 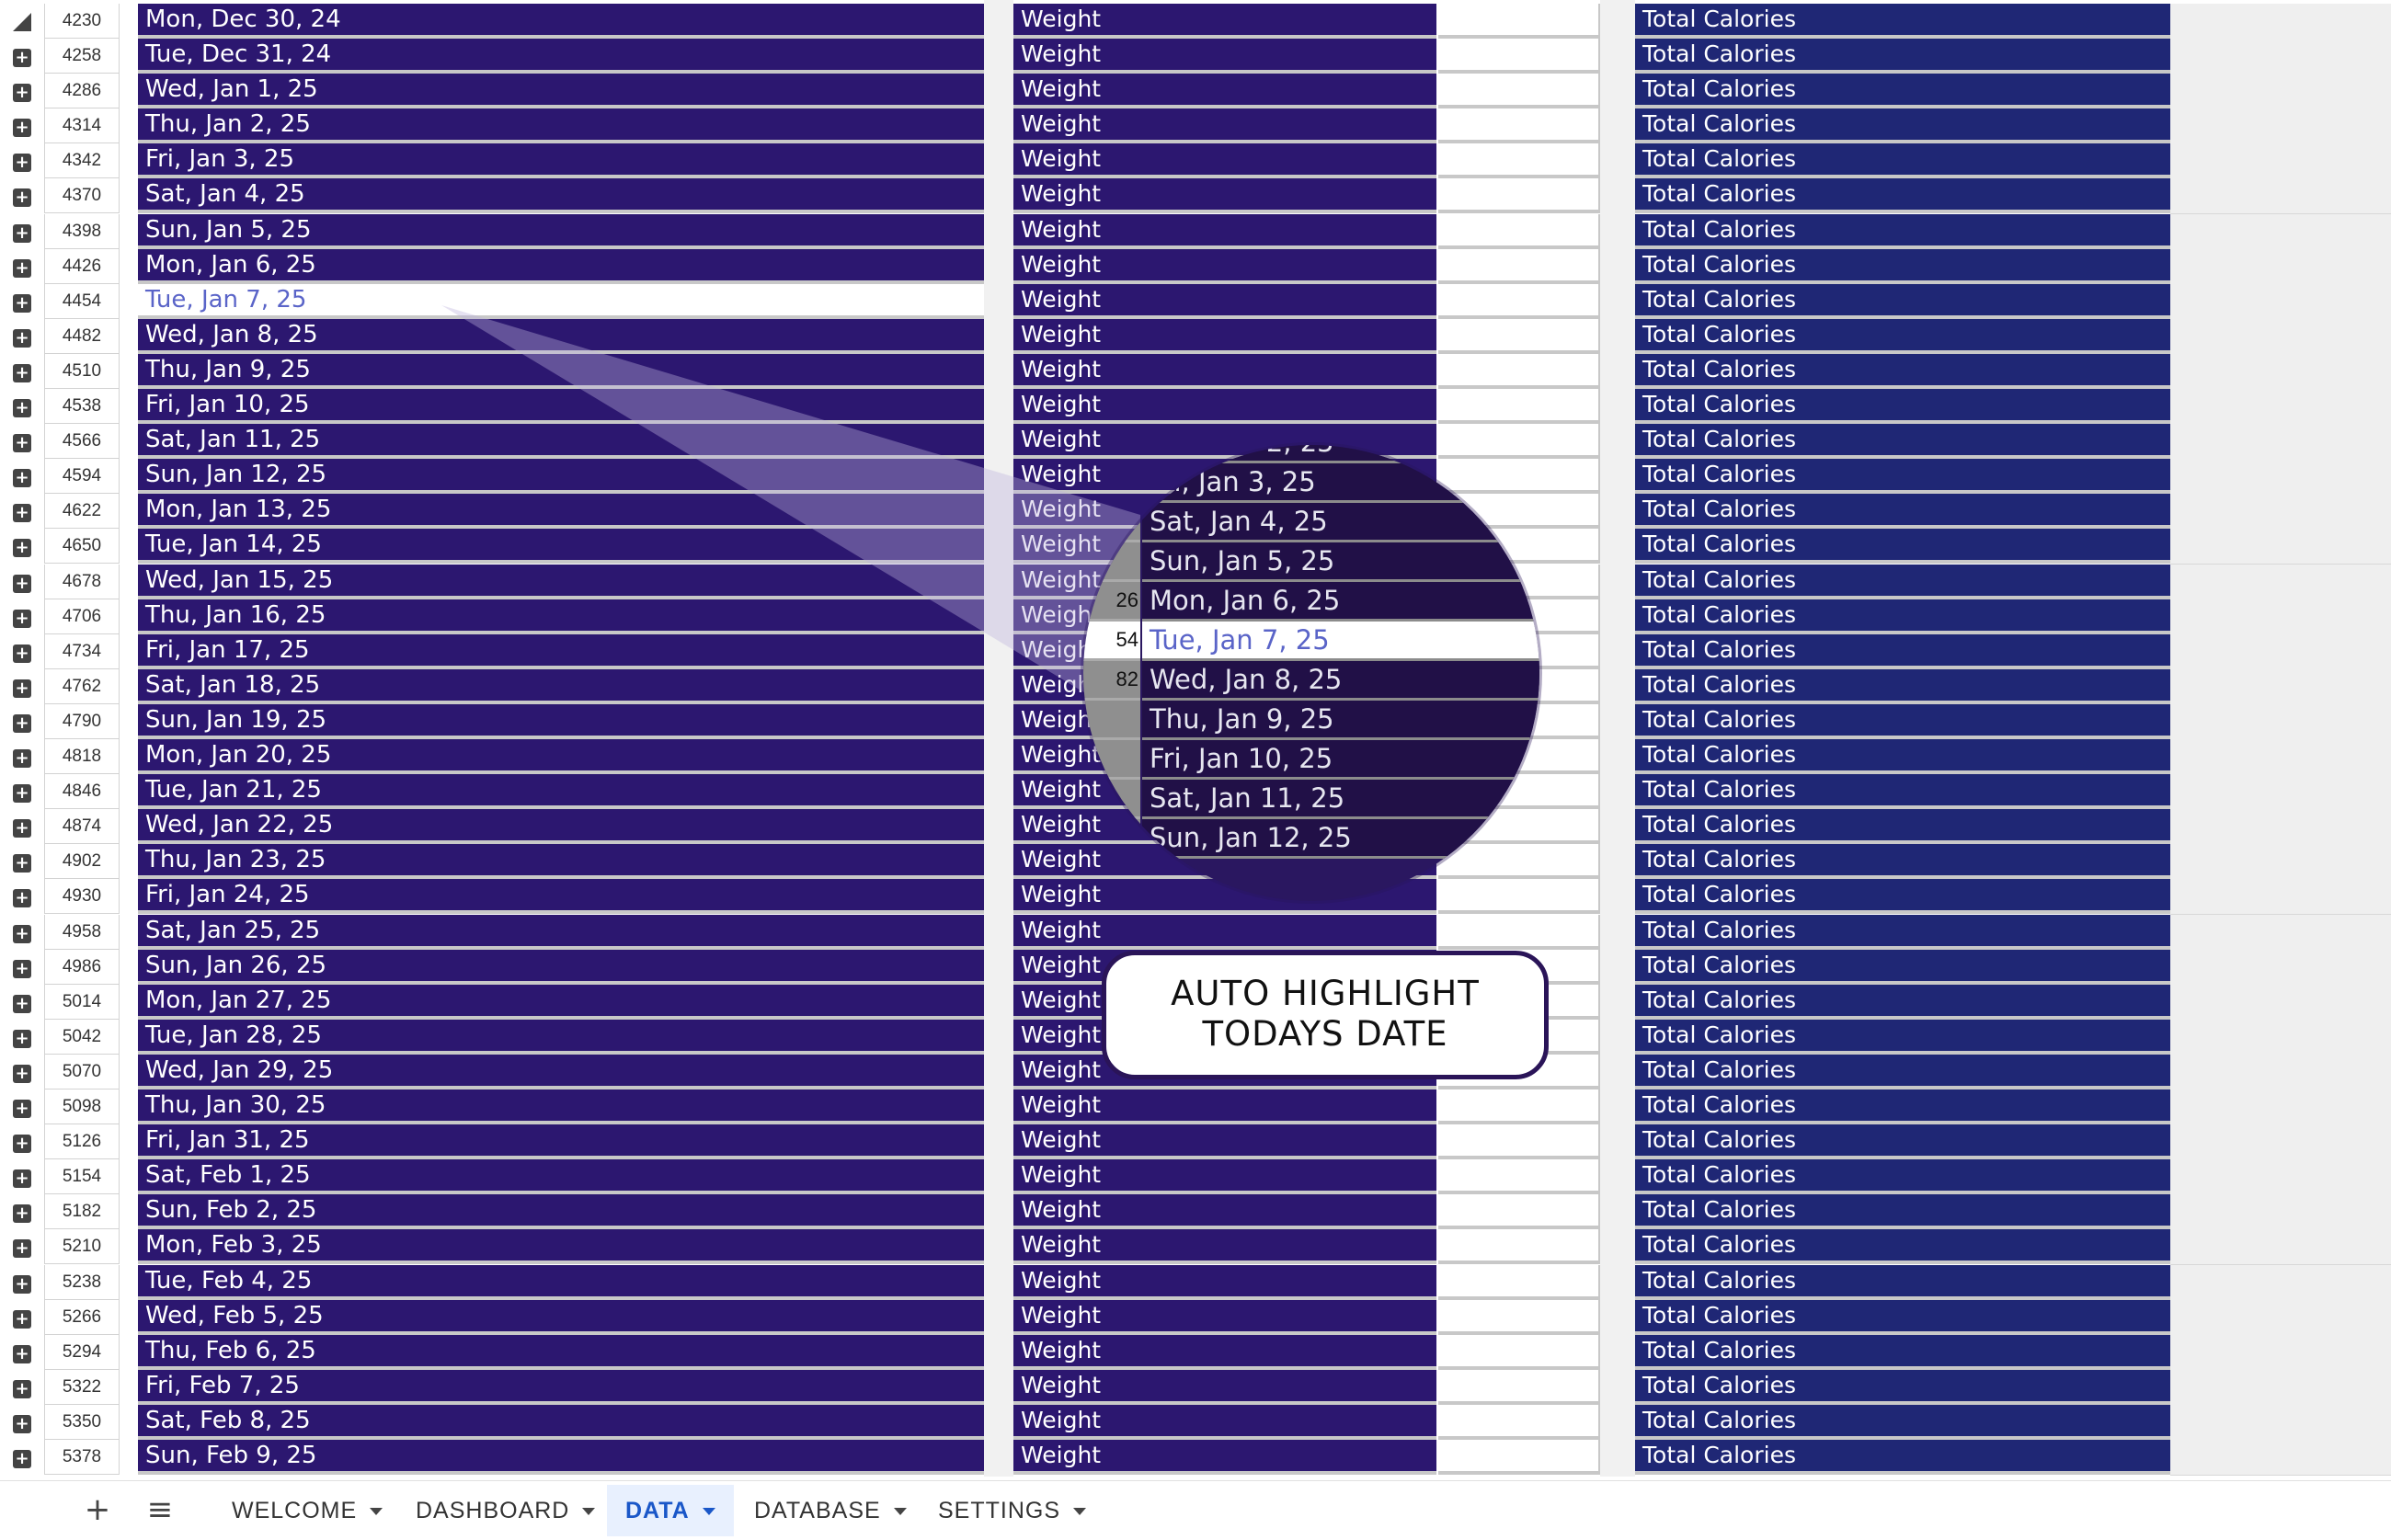 I want to click on row-number: 4986, so click(x=82, y=967).